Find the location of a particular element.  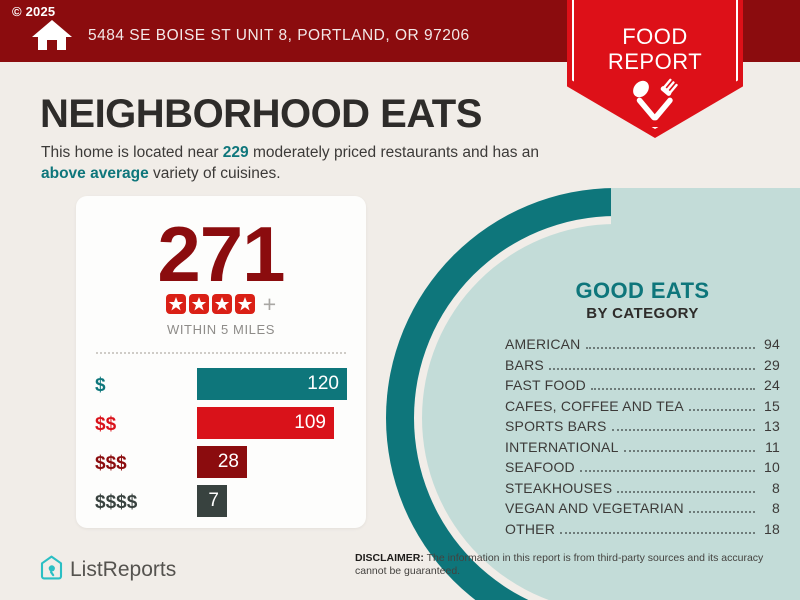

good-eats-item-count: 94 is located at coordinates (772, 344).